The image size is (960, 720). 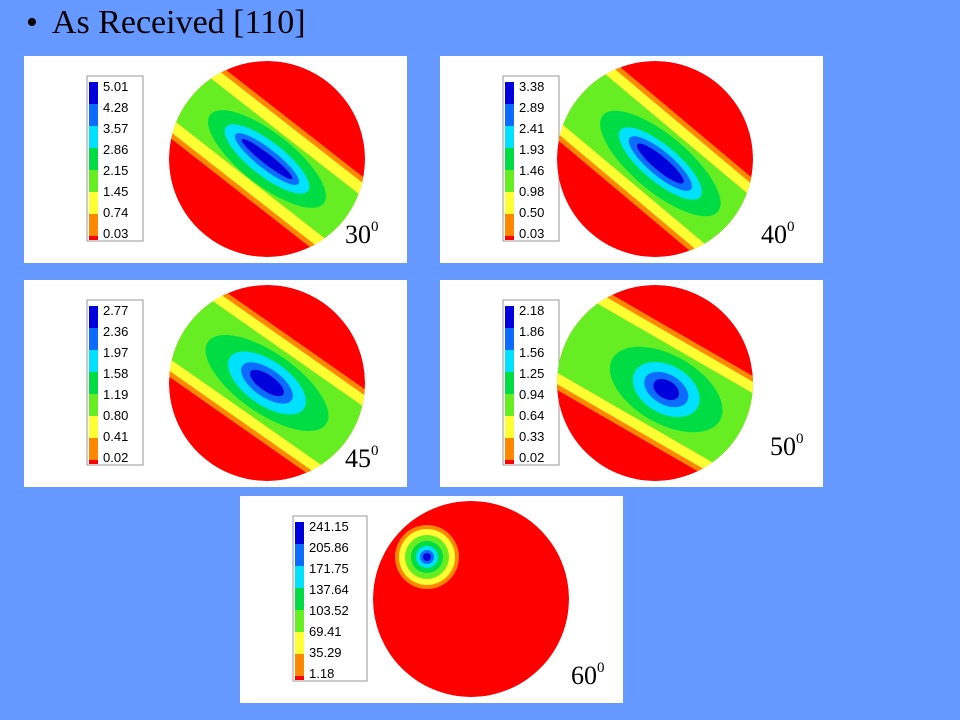 I want to click on legend-label: 69.41, so click(x=325, y=631).